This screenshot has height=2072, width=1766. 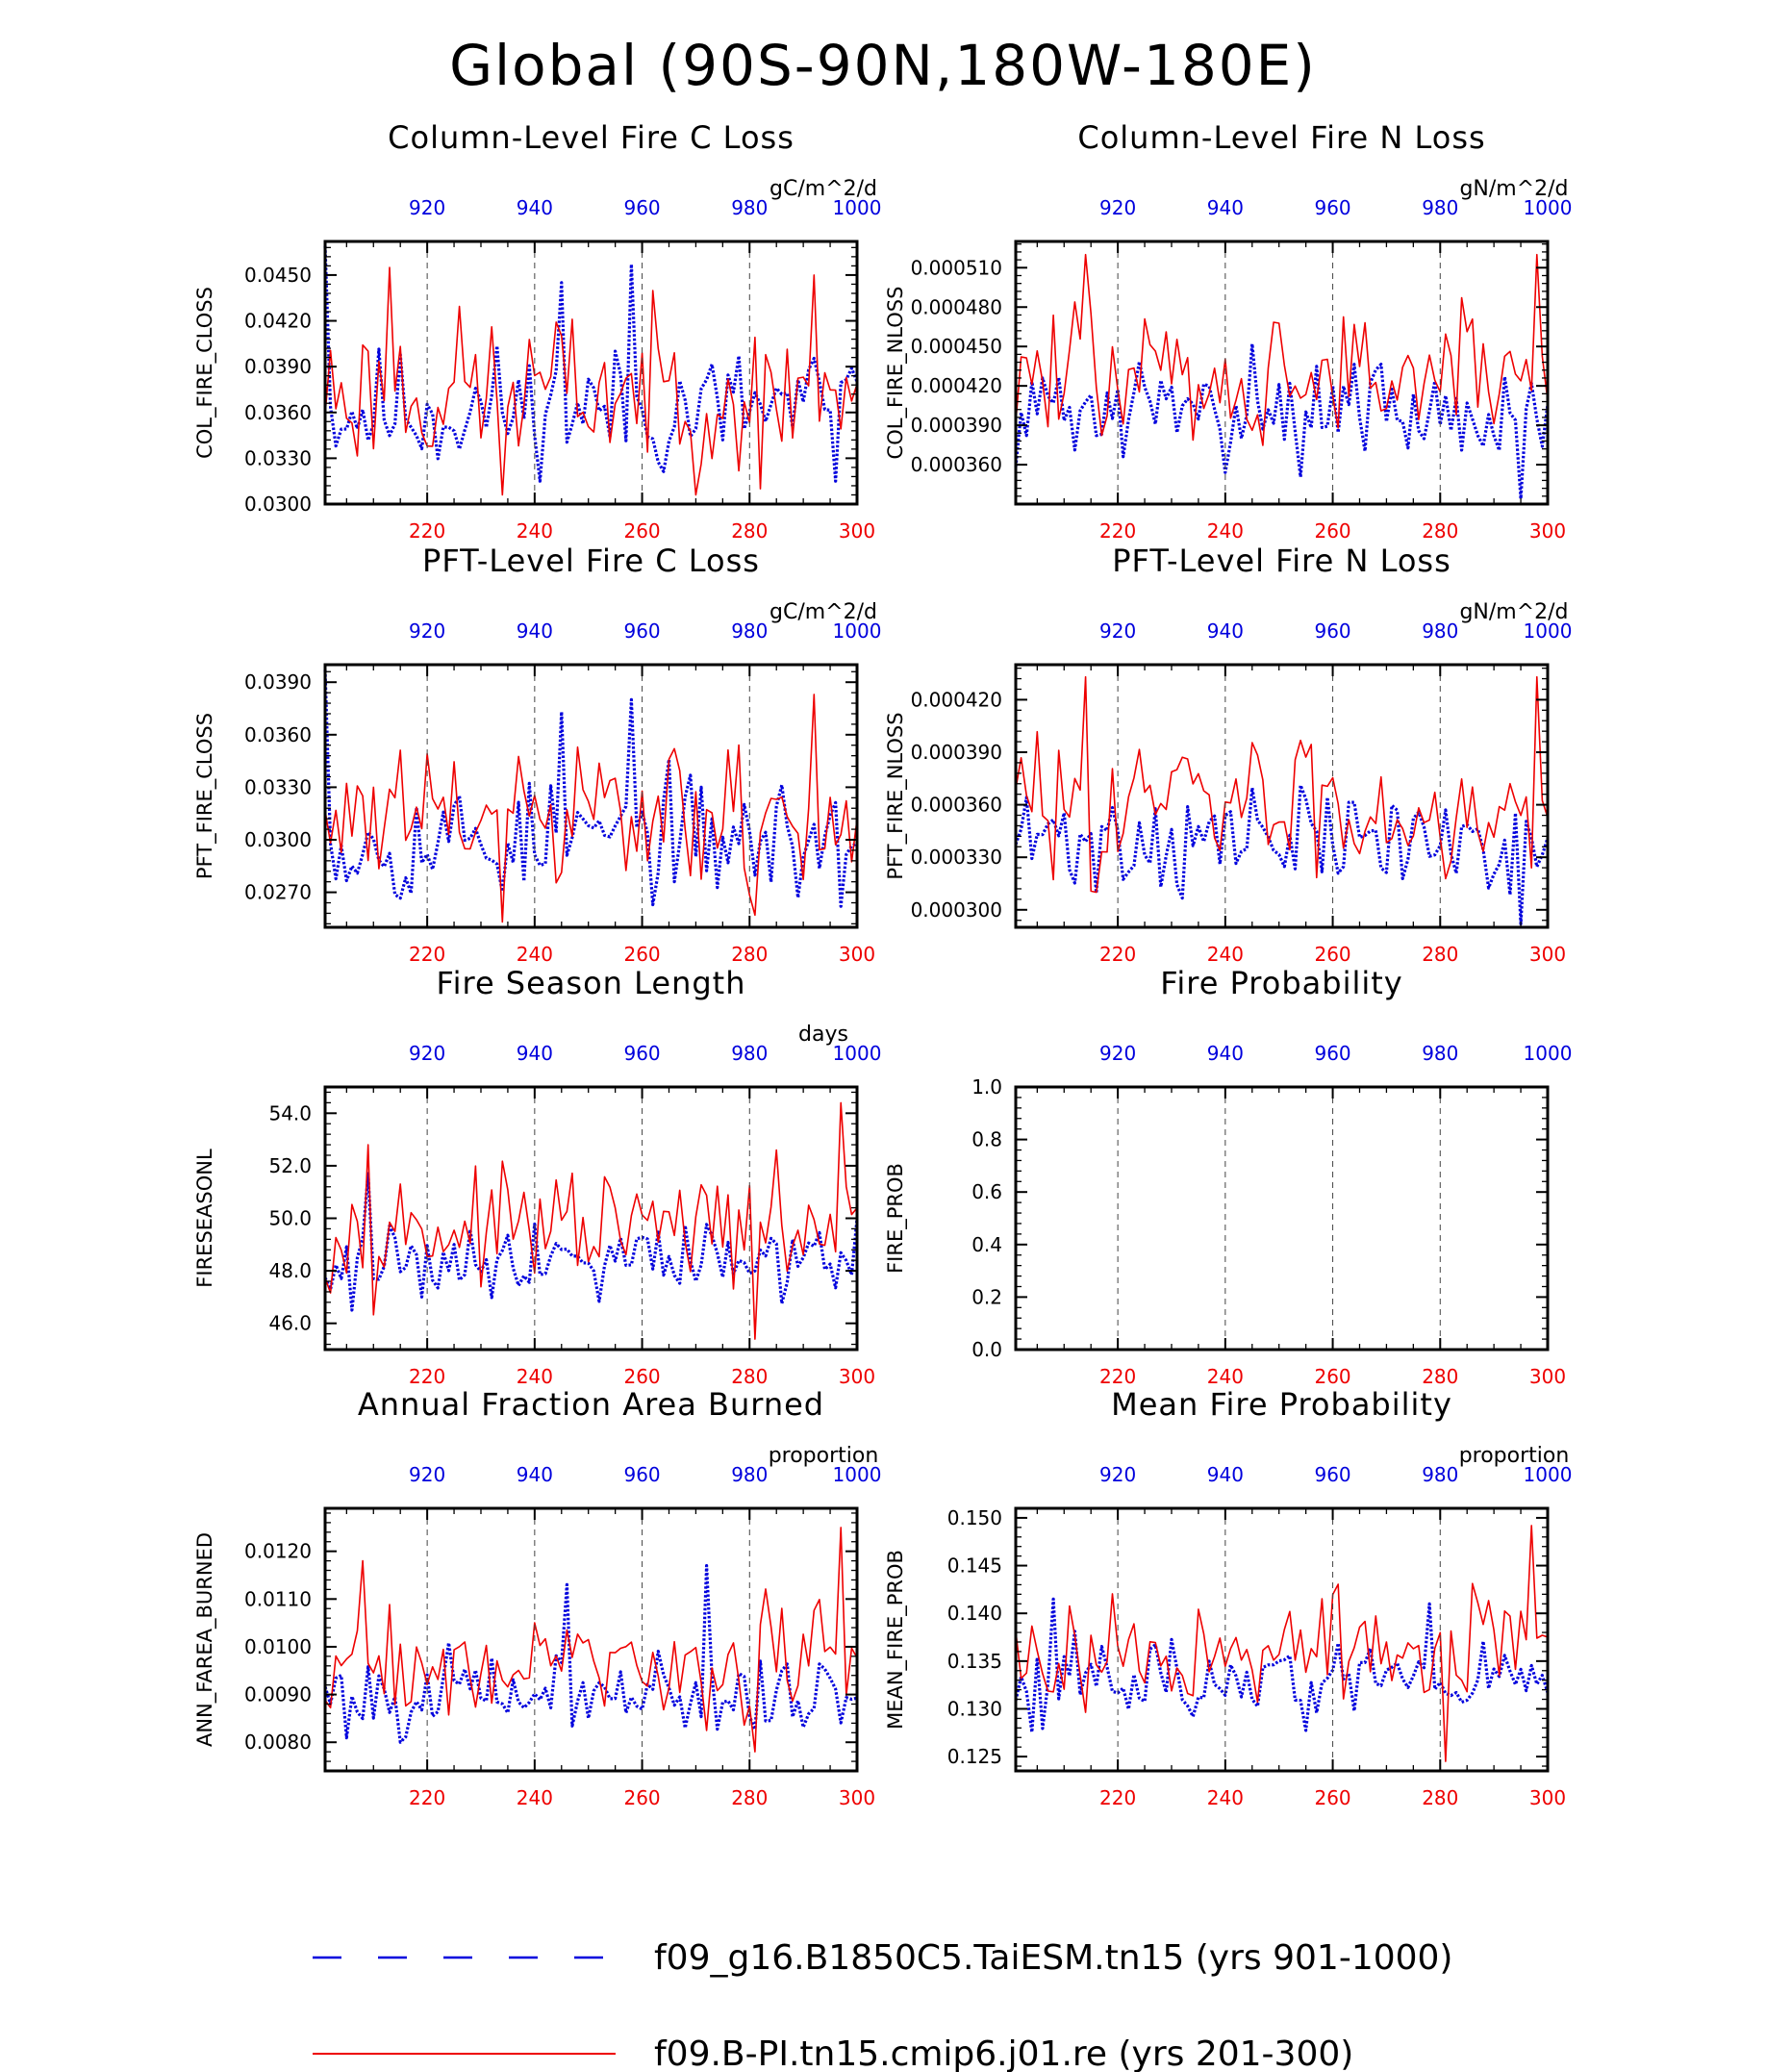 I want to click on panel-title: Mean Fire Probability, so click(x=1281, y=1404).